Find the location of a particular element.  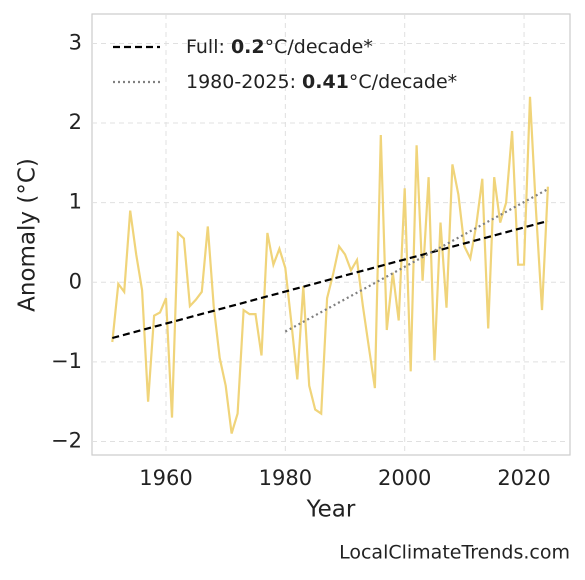

x-axis-label: Year is located at coordinates (331, 510).